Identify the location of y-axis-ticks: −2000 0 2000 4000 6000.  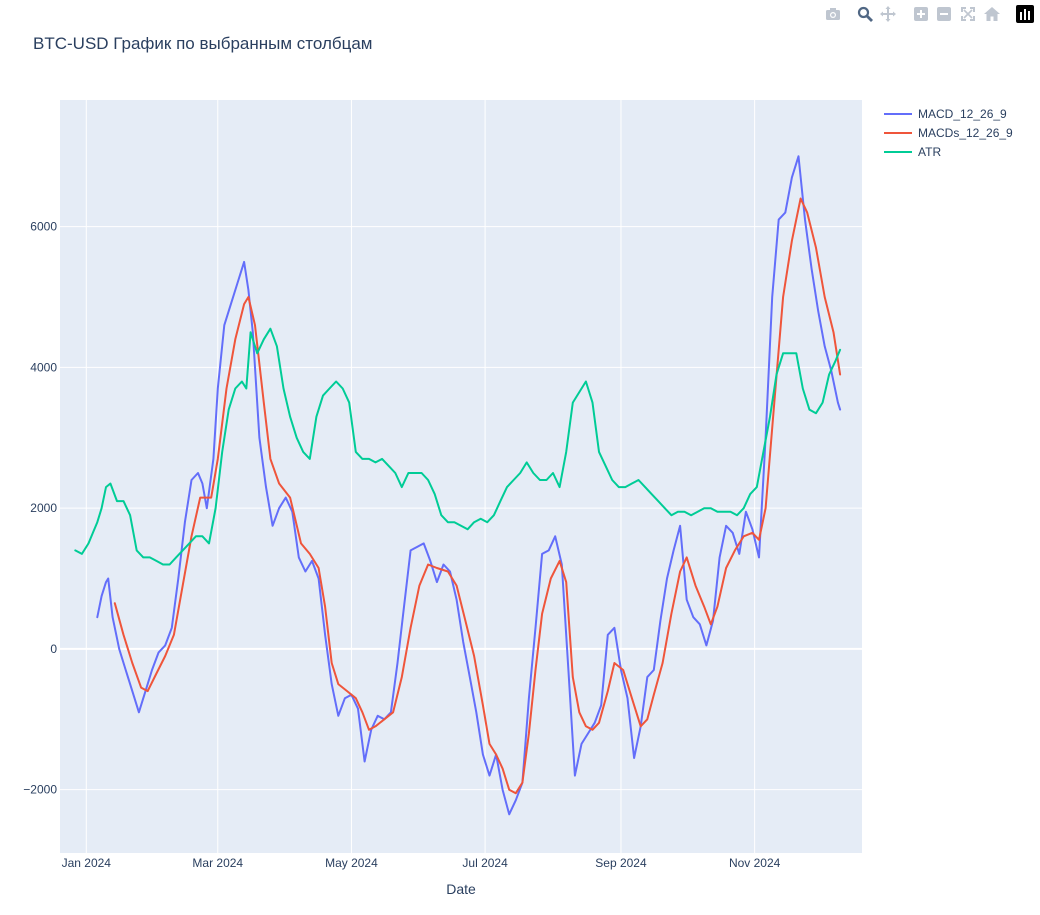
(40, 508).